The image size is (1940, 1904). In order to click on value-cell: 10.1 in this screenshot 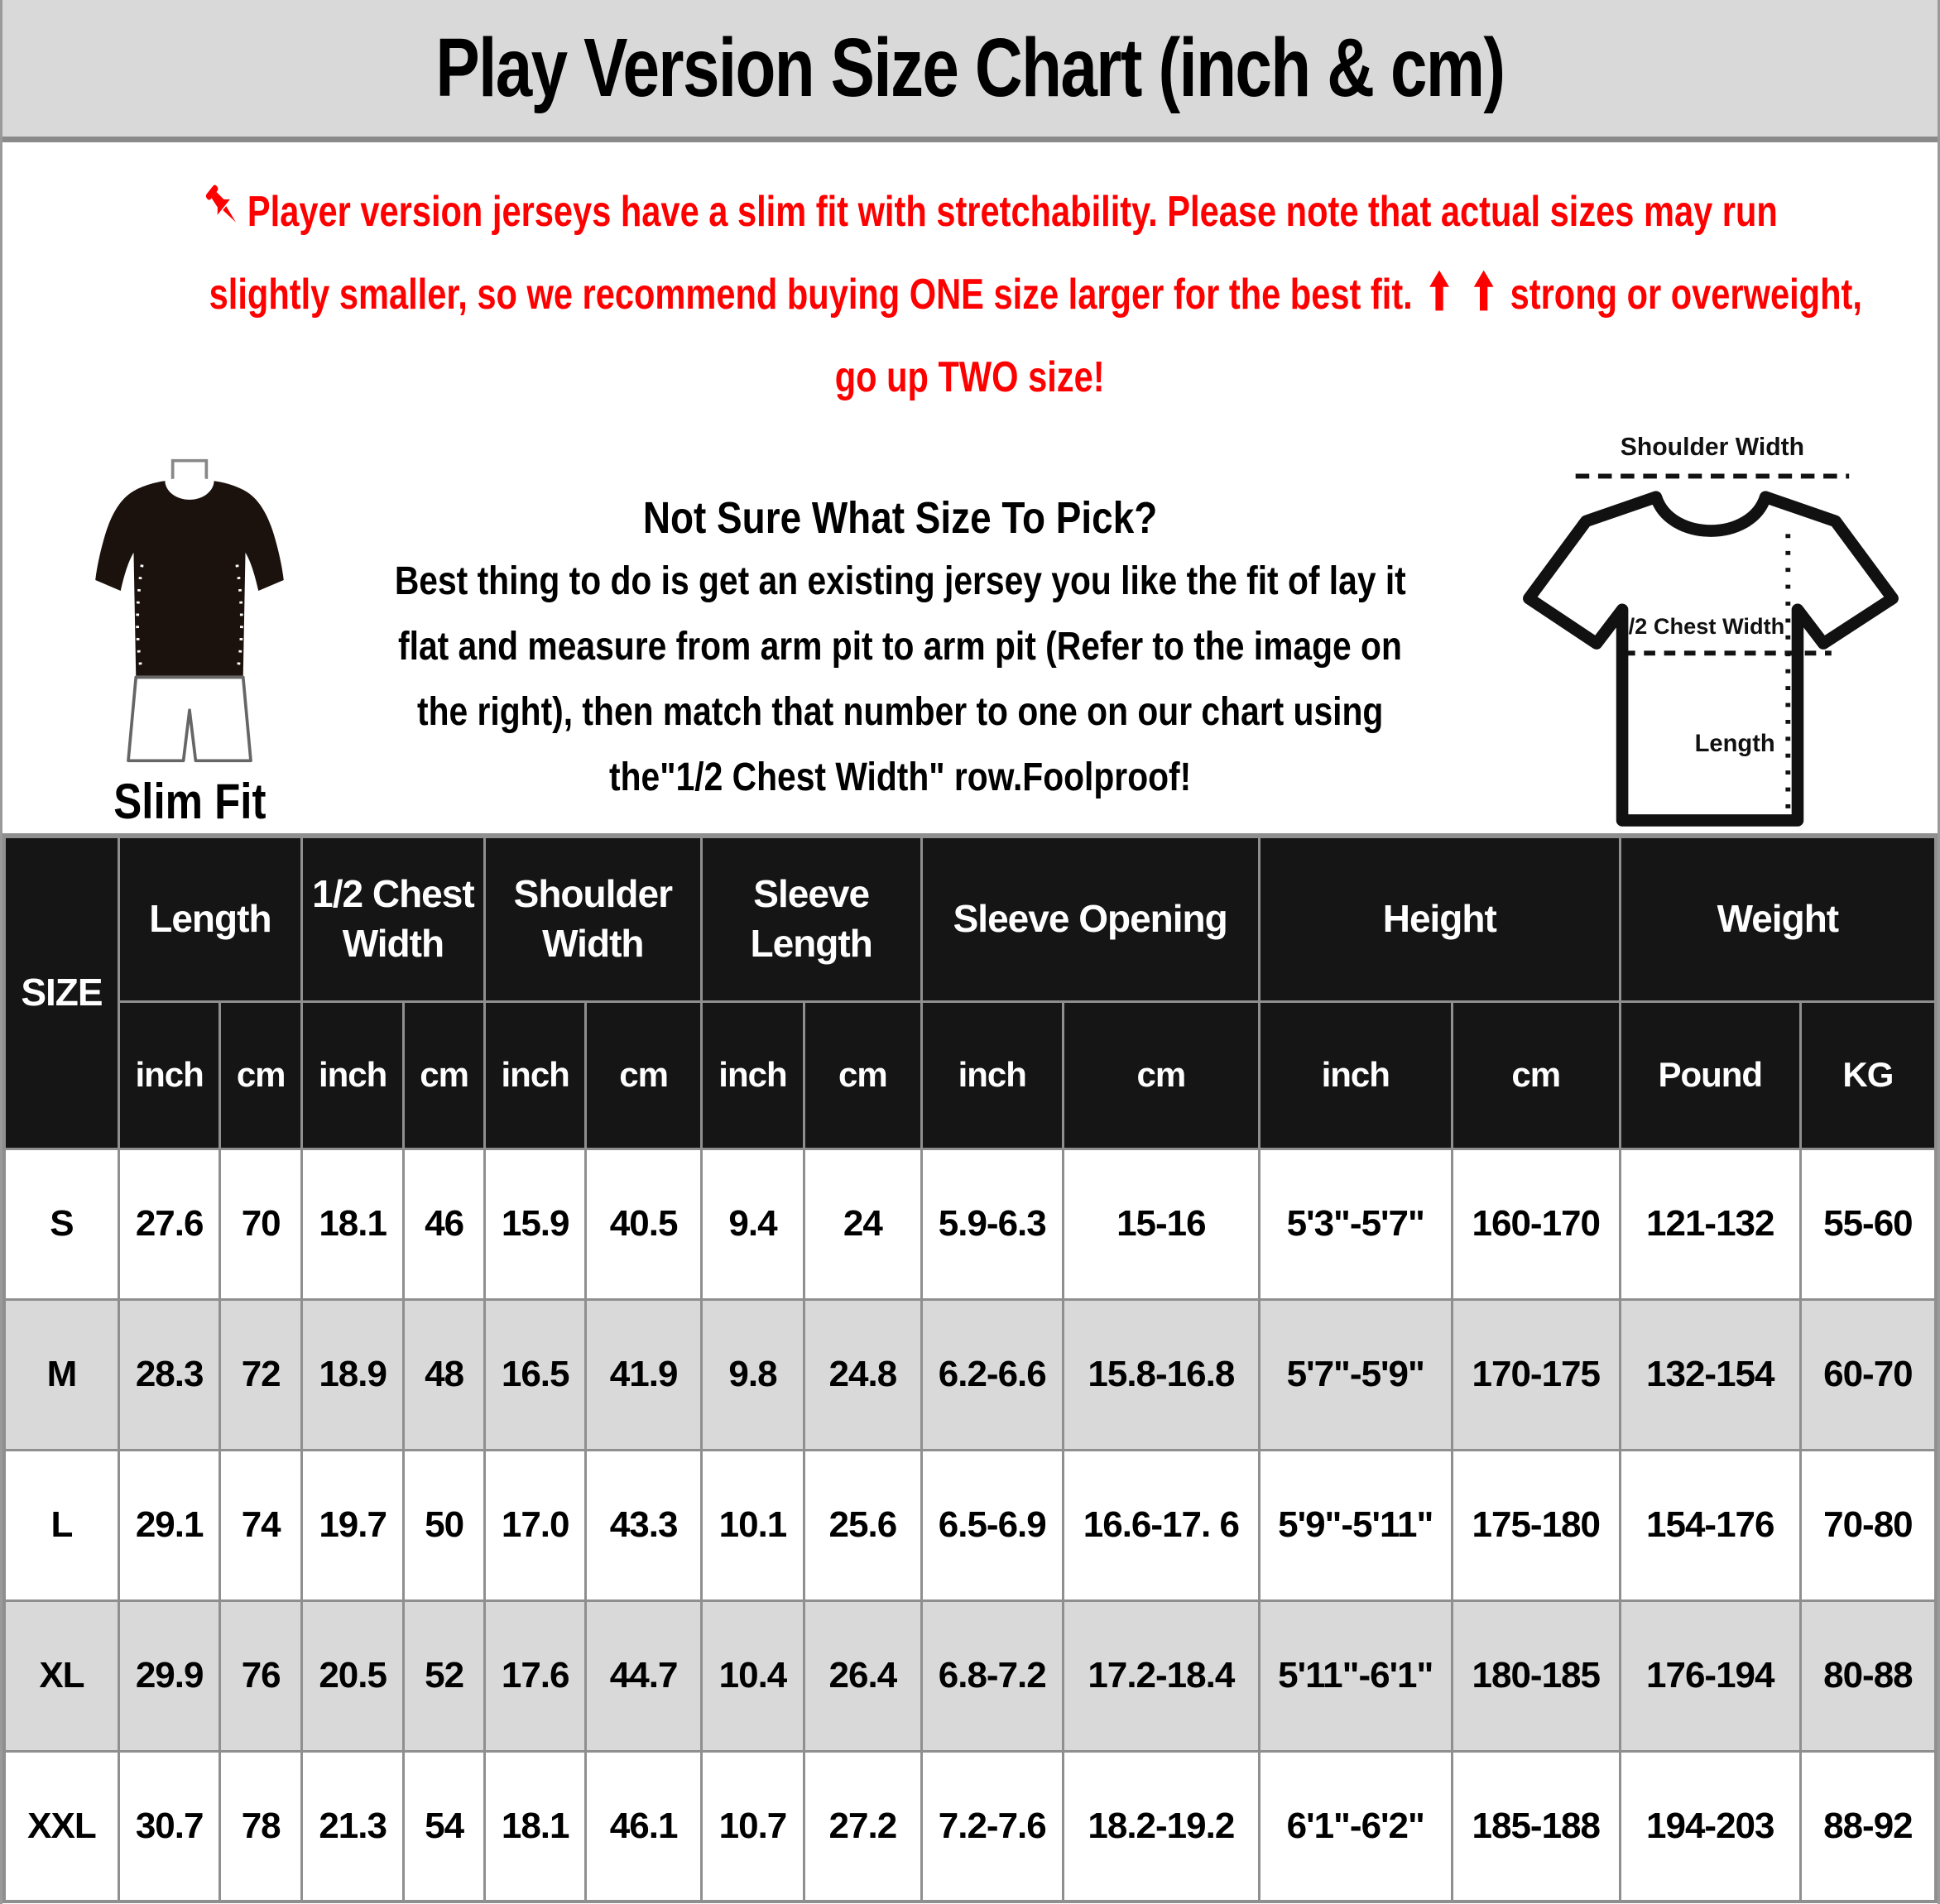, I will do `click(752, 1525)`.